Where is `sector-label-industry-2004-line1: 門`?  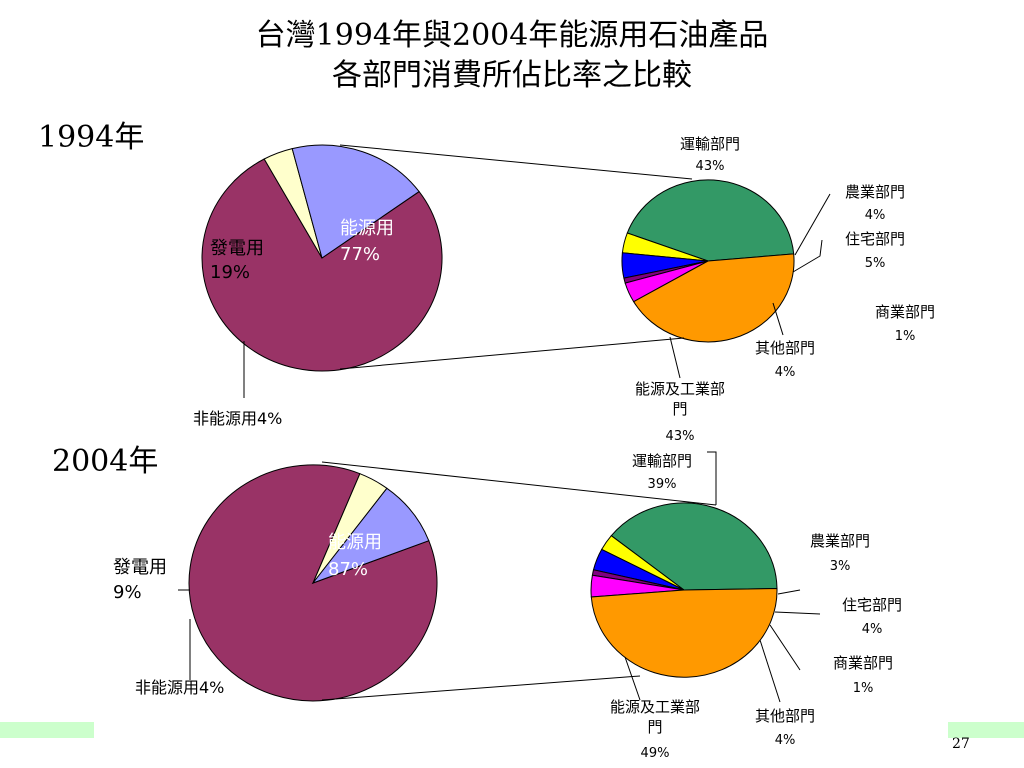 sector-label-industry-2004-line1: 門 is located at coordinates (654, 727).